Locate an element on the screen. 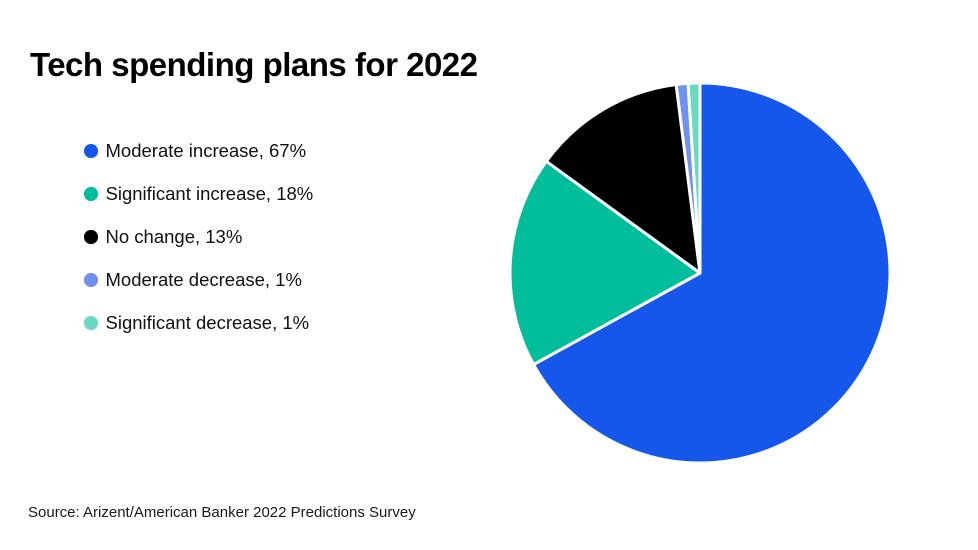 The height and width of the screenshot is (550, 978). legend-label: Moderate decrease, 1% is located at coordinates (203, 279).